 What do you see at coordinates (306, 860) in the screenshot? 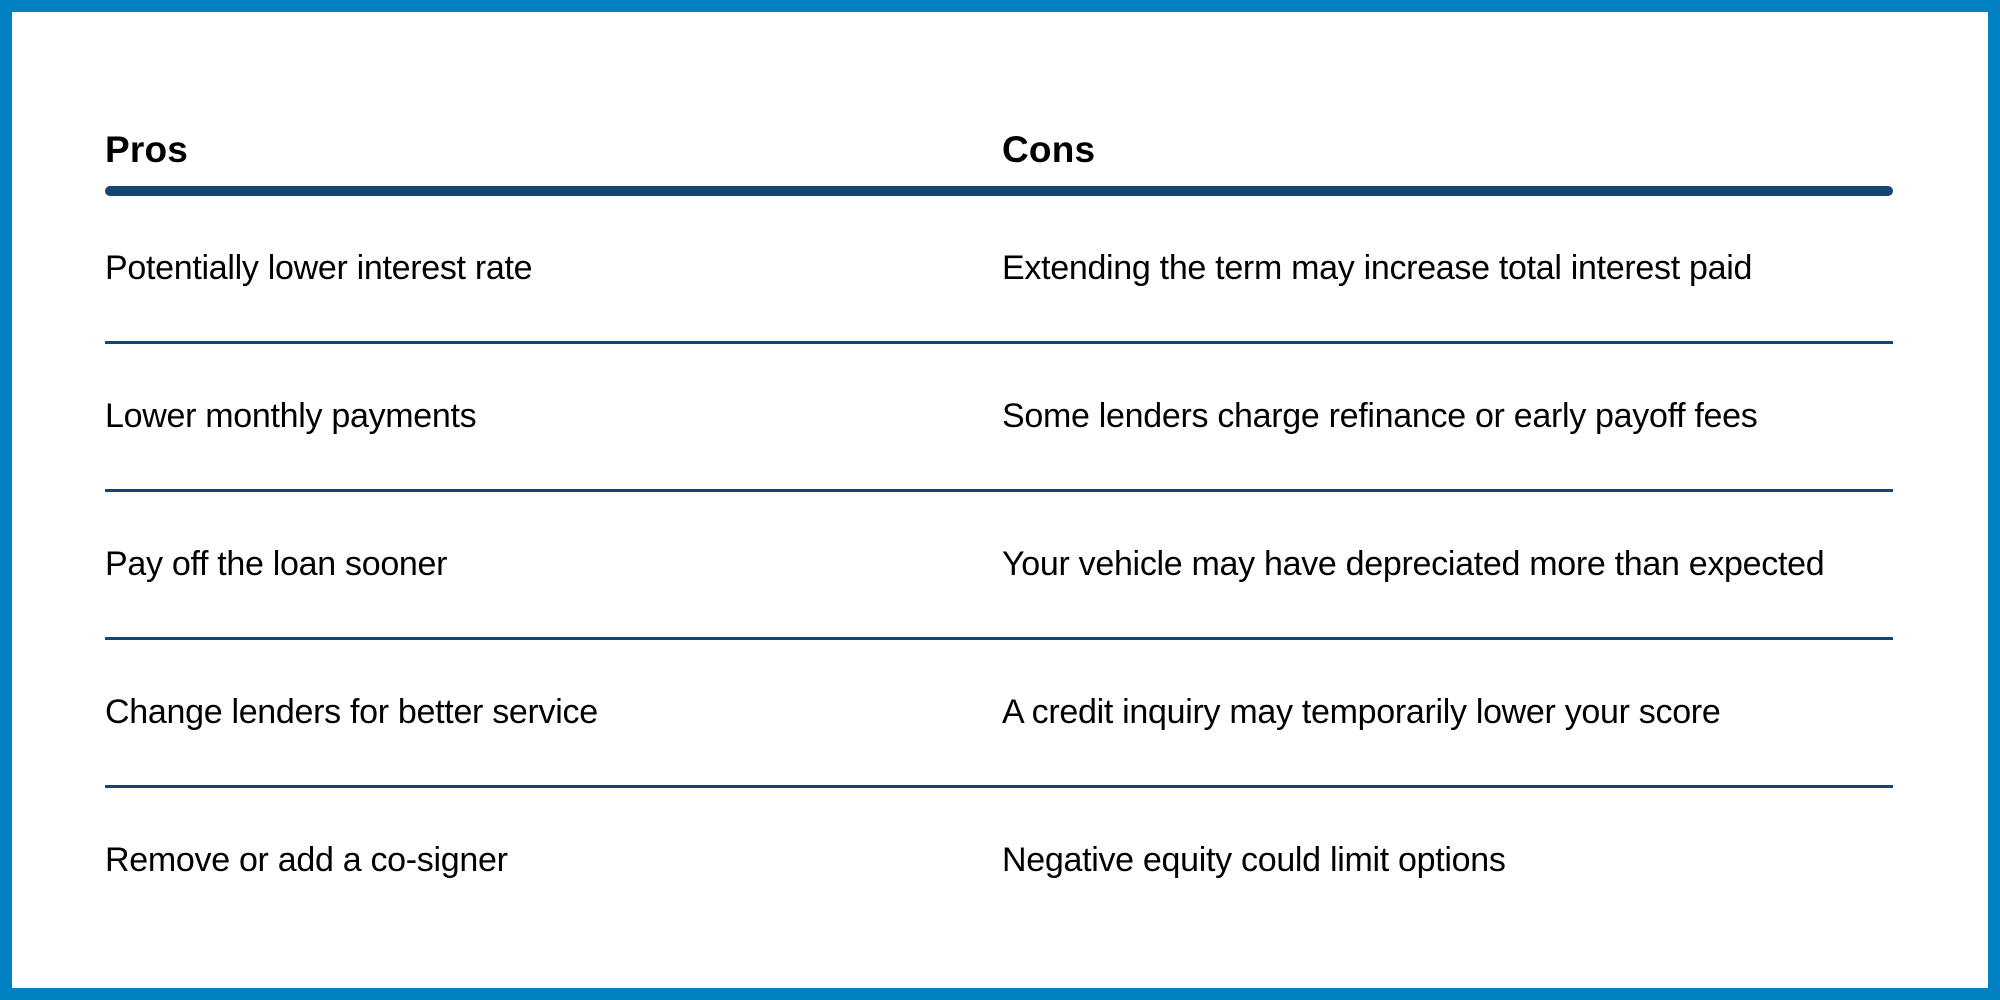
I see `pro-cell: Remove or add a co-signer` at bounding box center [306, 860].